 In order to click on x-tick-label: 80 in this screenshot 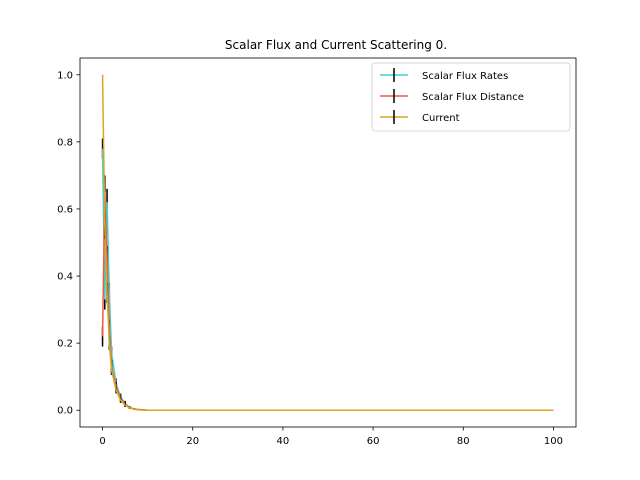, I will do `click(463, 441)`.